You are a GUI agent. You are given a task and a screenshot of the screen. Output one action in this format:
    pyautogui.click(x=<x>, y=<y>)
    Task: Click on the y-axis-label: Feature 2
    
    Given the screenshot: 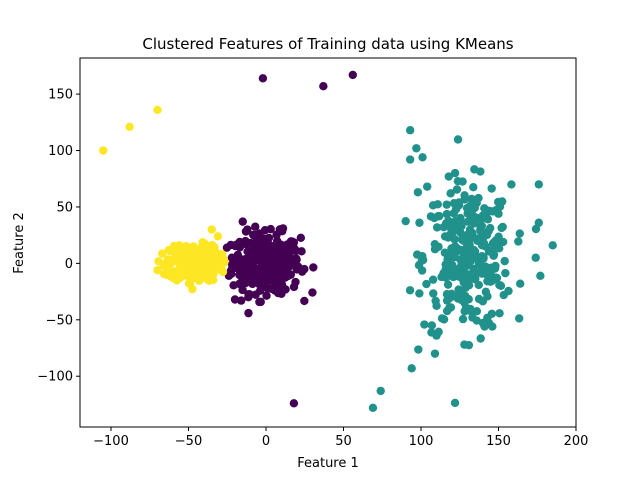 What is the action you would take?
    pyautogui.click(x=19, y=243)
    